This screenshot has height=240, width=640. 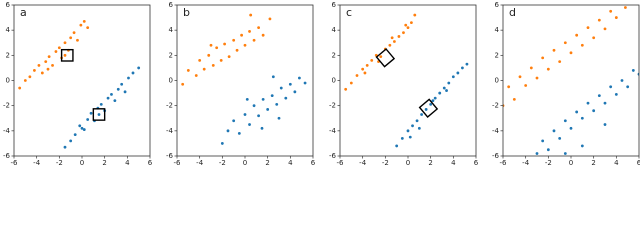 What do you see at coordinates (178, 163) in the screenshot?
I see `x-tick-label: -6` at bounding box center [178, 163].